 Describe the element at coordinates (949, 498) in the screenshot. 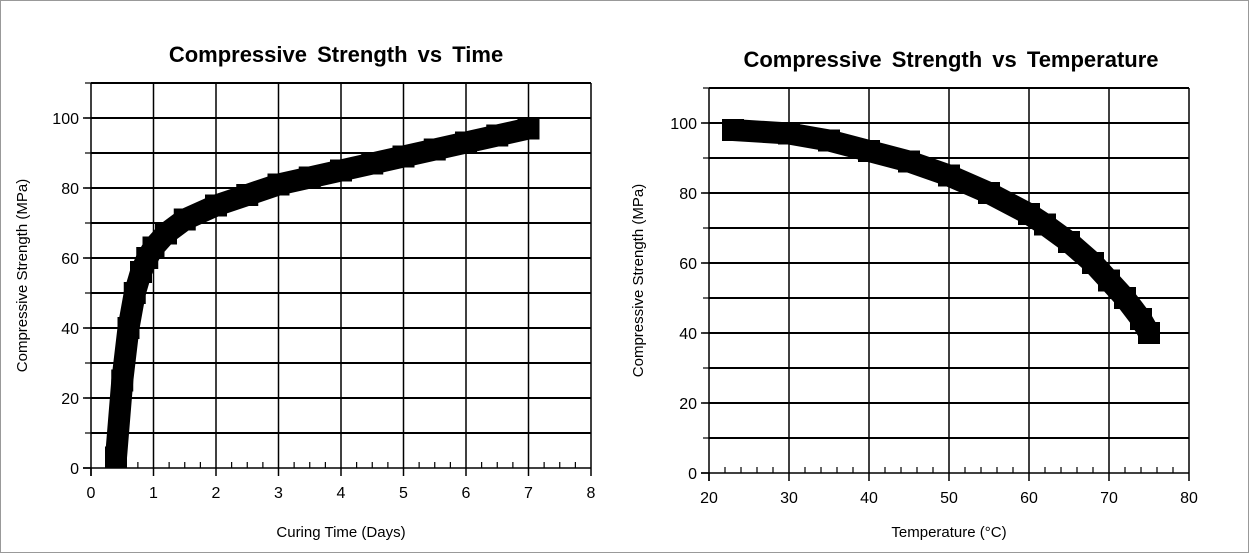

I see `x-tick-label: 50` at that location.